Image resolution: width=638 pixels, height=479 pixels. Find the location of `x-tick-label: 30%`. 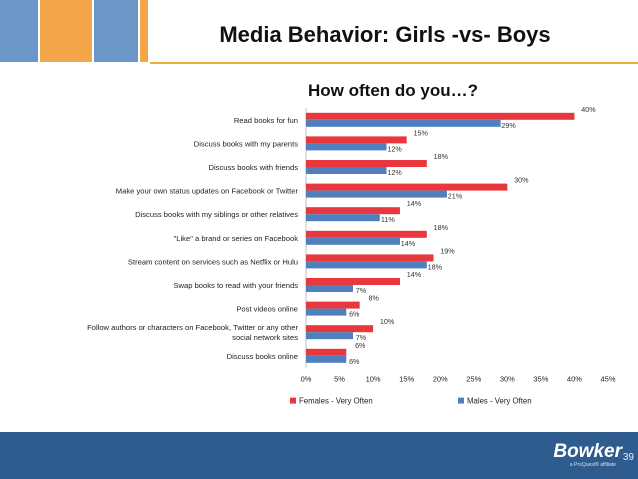

x-tick-label: 30% is located at coordinates (507, 379).